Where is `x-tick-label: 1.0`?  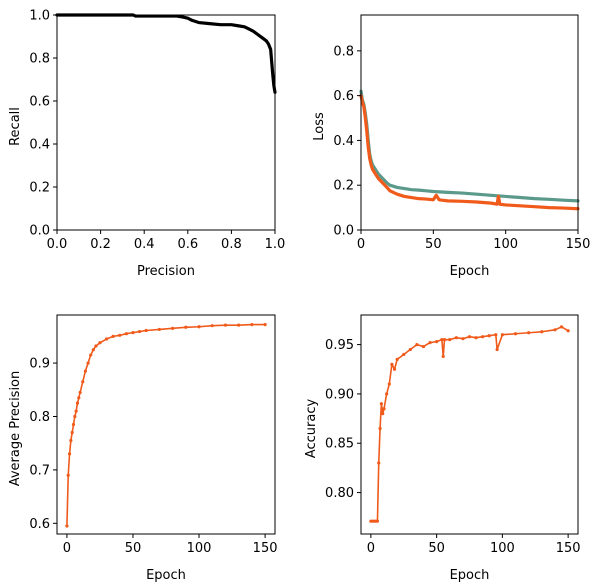
x-tick-label: 1.0 is located at coordinates (275, 244).